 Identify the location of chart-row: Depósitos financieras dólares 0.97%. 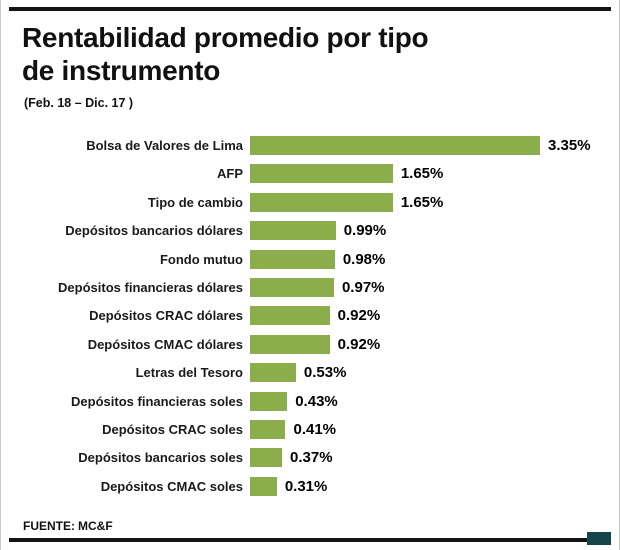
(312, 287).